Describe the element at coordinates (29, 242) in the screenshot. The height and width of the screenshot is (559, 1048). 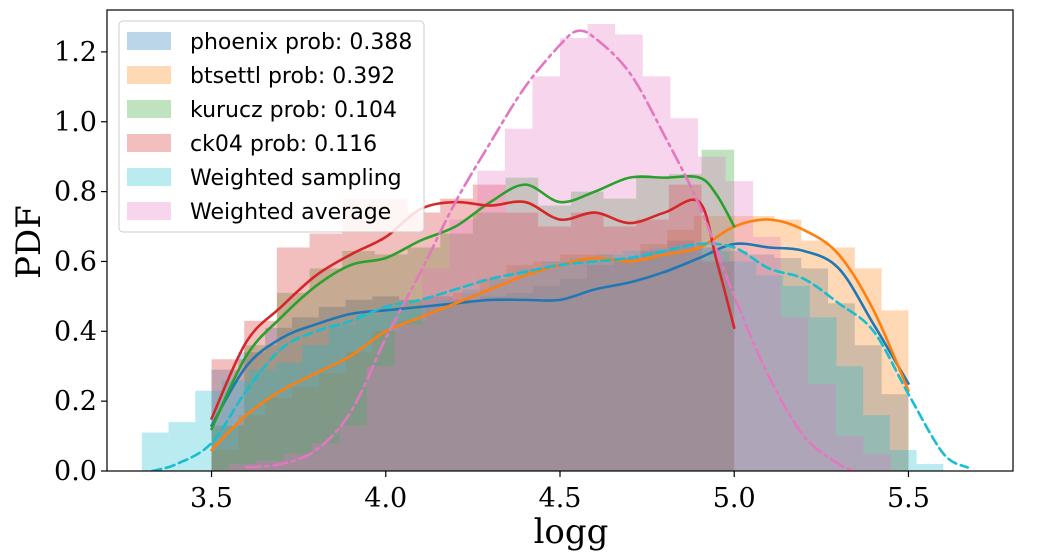
I see `y-axis-label: PDF` at that location.